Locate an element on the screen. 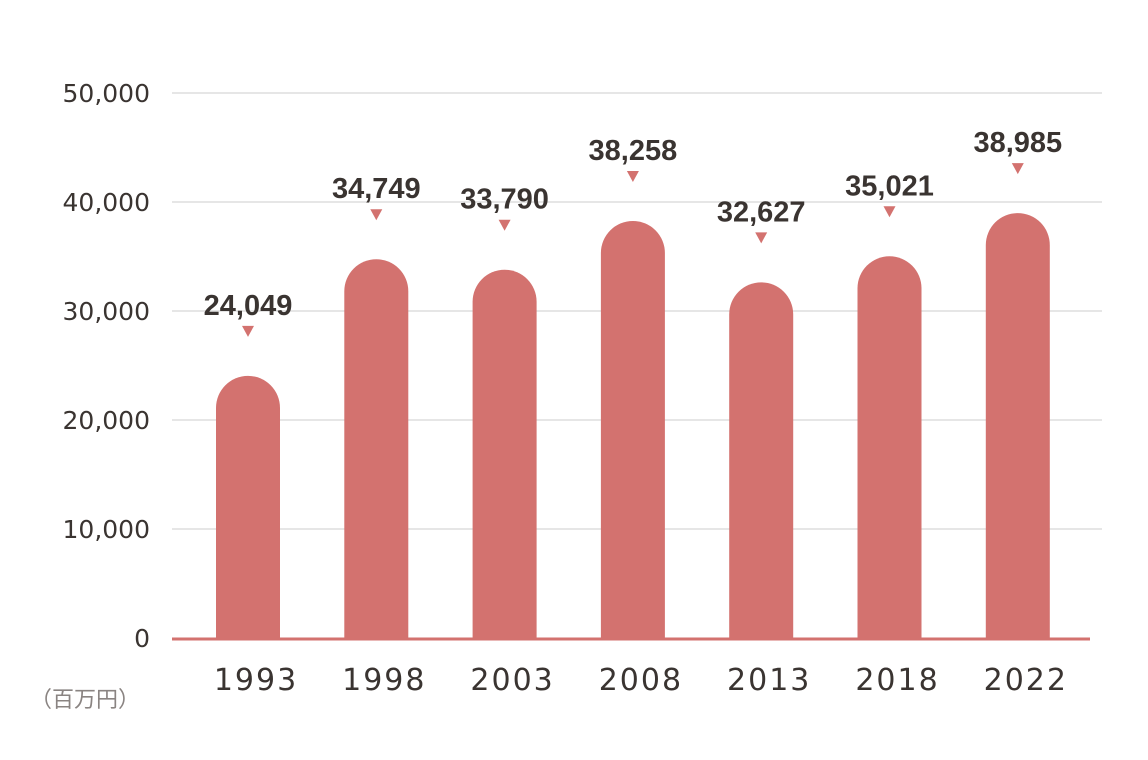 The width and height of the screenshot is (1148, 760). value-label-1993: 24,049 is located at coordinates (248, 306).